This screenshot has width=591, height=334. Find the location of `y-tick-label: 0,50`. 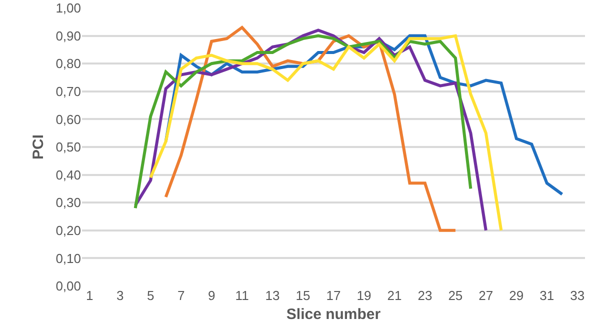

y-tick-label: 0,50 is located at coordinates (68, 147).